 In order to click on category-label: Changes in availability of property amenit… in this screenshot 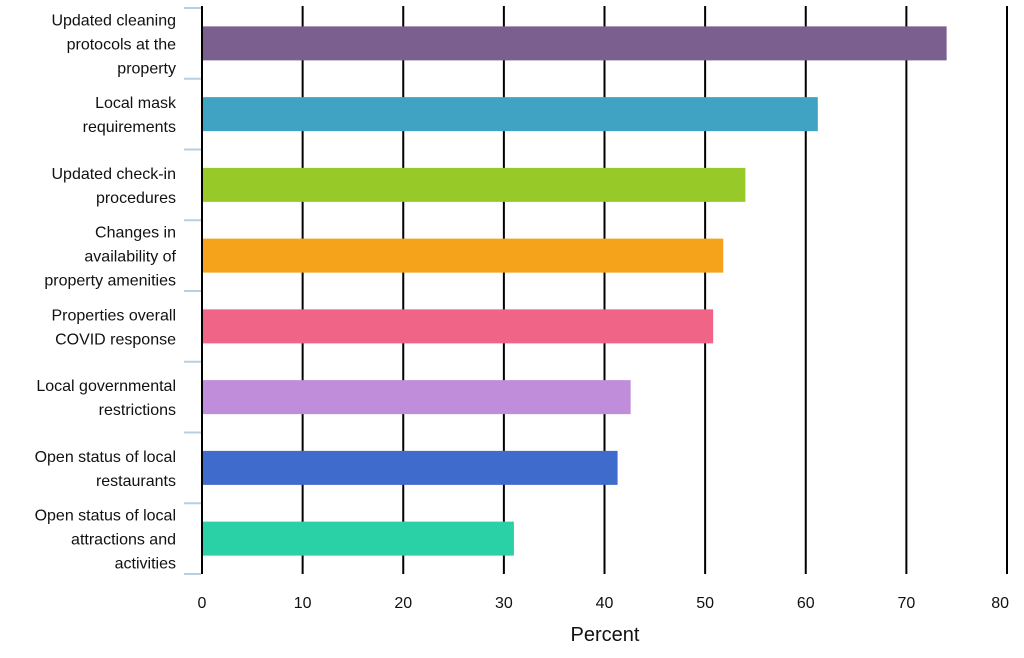, I will do `click(110, 257)`.